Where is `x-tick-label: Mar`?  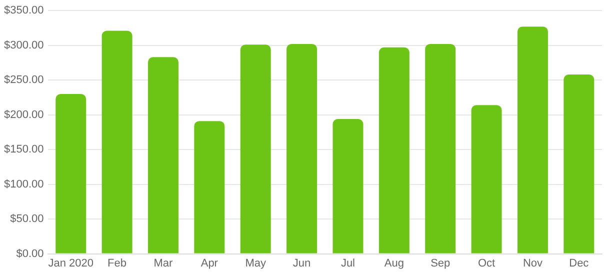 x-tick-label: Mar is located at coordinates (164, 263).